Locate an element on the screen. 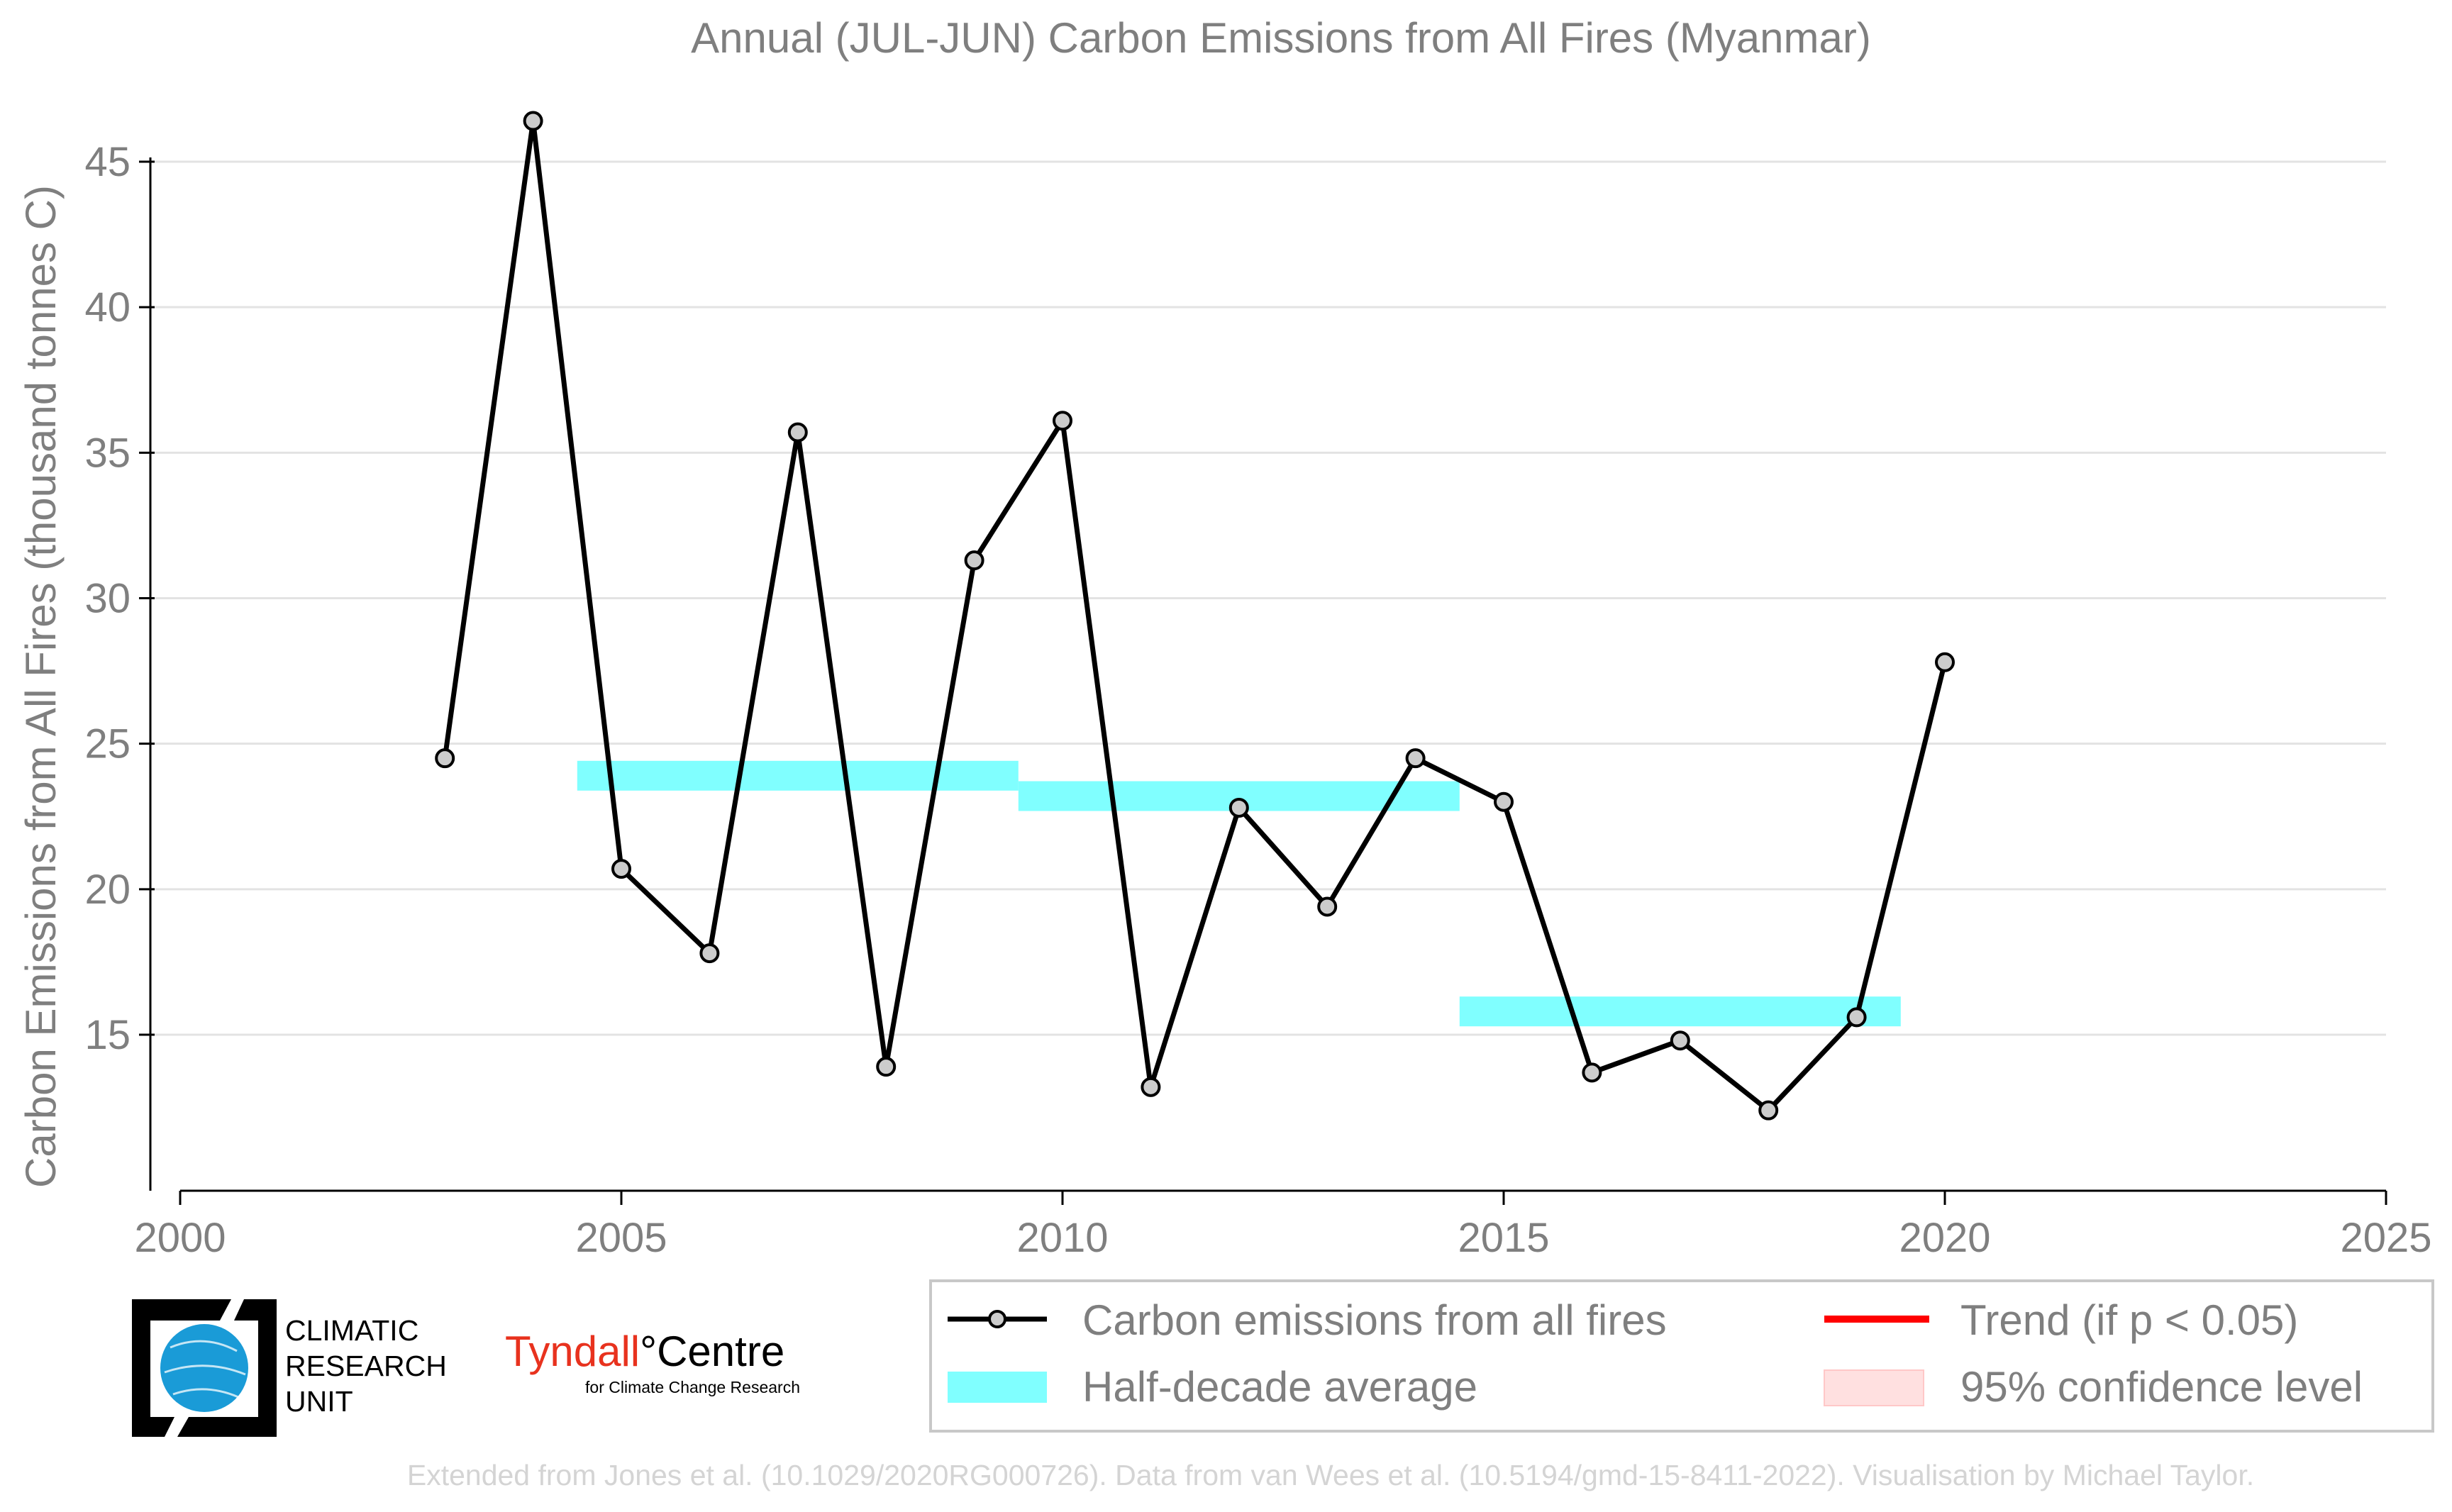 Image resolution: width=2452 pixels, height=1512 pixels. tyndall-subtitle: for Climate Change Research is located at coordinates (692, 1387).